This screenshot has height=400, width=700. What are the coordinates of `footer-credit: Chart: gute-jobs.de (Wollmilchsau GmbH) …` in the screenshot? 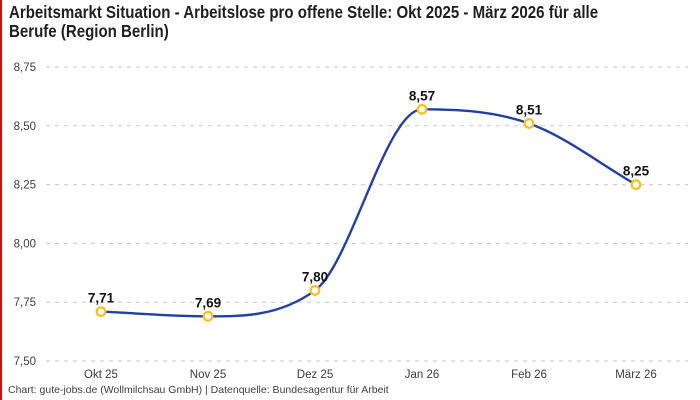 It's located at (198, 390).